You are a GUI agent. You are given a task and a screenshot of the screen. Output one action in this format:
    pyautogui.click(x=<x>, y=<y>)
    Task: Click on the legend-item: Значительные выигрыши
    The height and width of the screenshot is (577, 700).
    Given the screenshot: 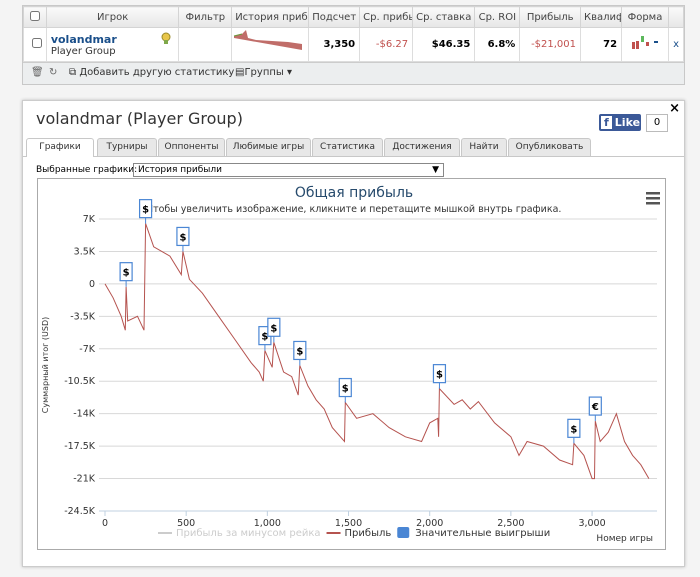 What is the action you would take?
    pyautogui.click(x=473, y=533)
    